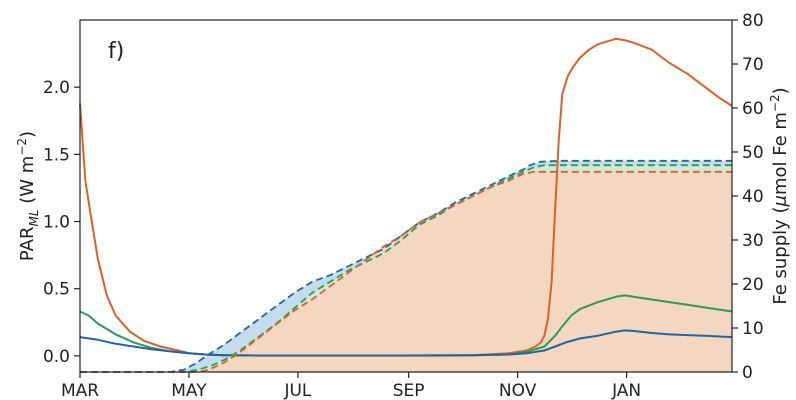 This screenshot has width=796, height=400. I want to click on y-right-tick-label: 0, so click(747, 373).